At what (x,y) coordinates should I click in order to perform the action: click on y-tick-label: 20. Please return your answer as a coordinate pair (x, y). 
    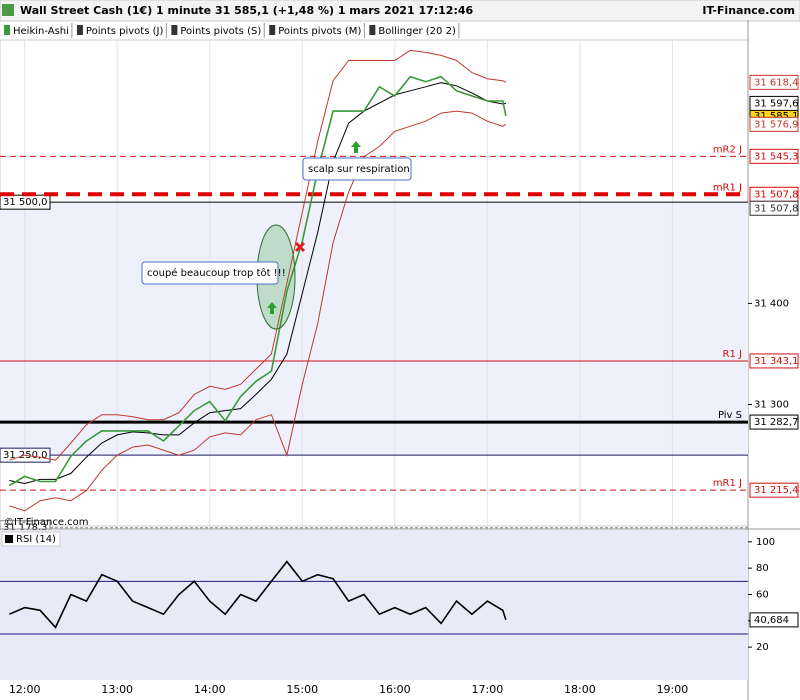
    Looking at the image, I should click on (762, 647).